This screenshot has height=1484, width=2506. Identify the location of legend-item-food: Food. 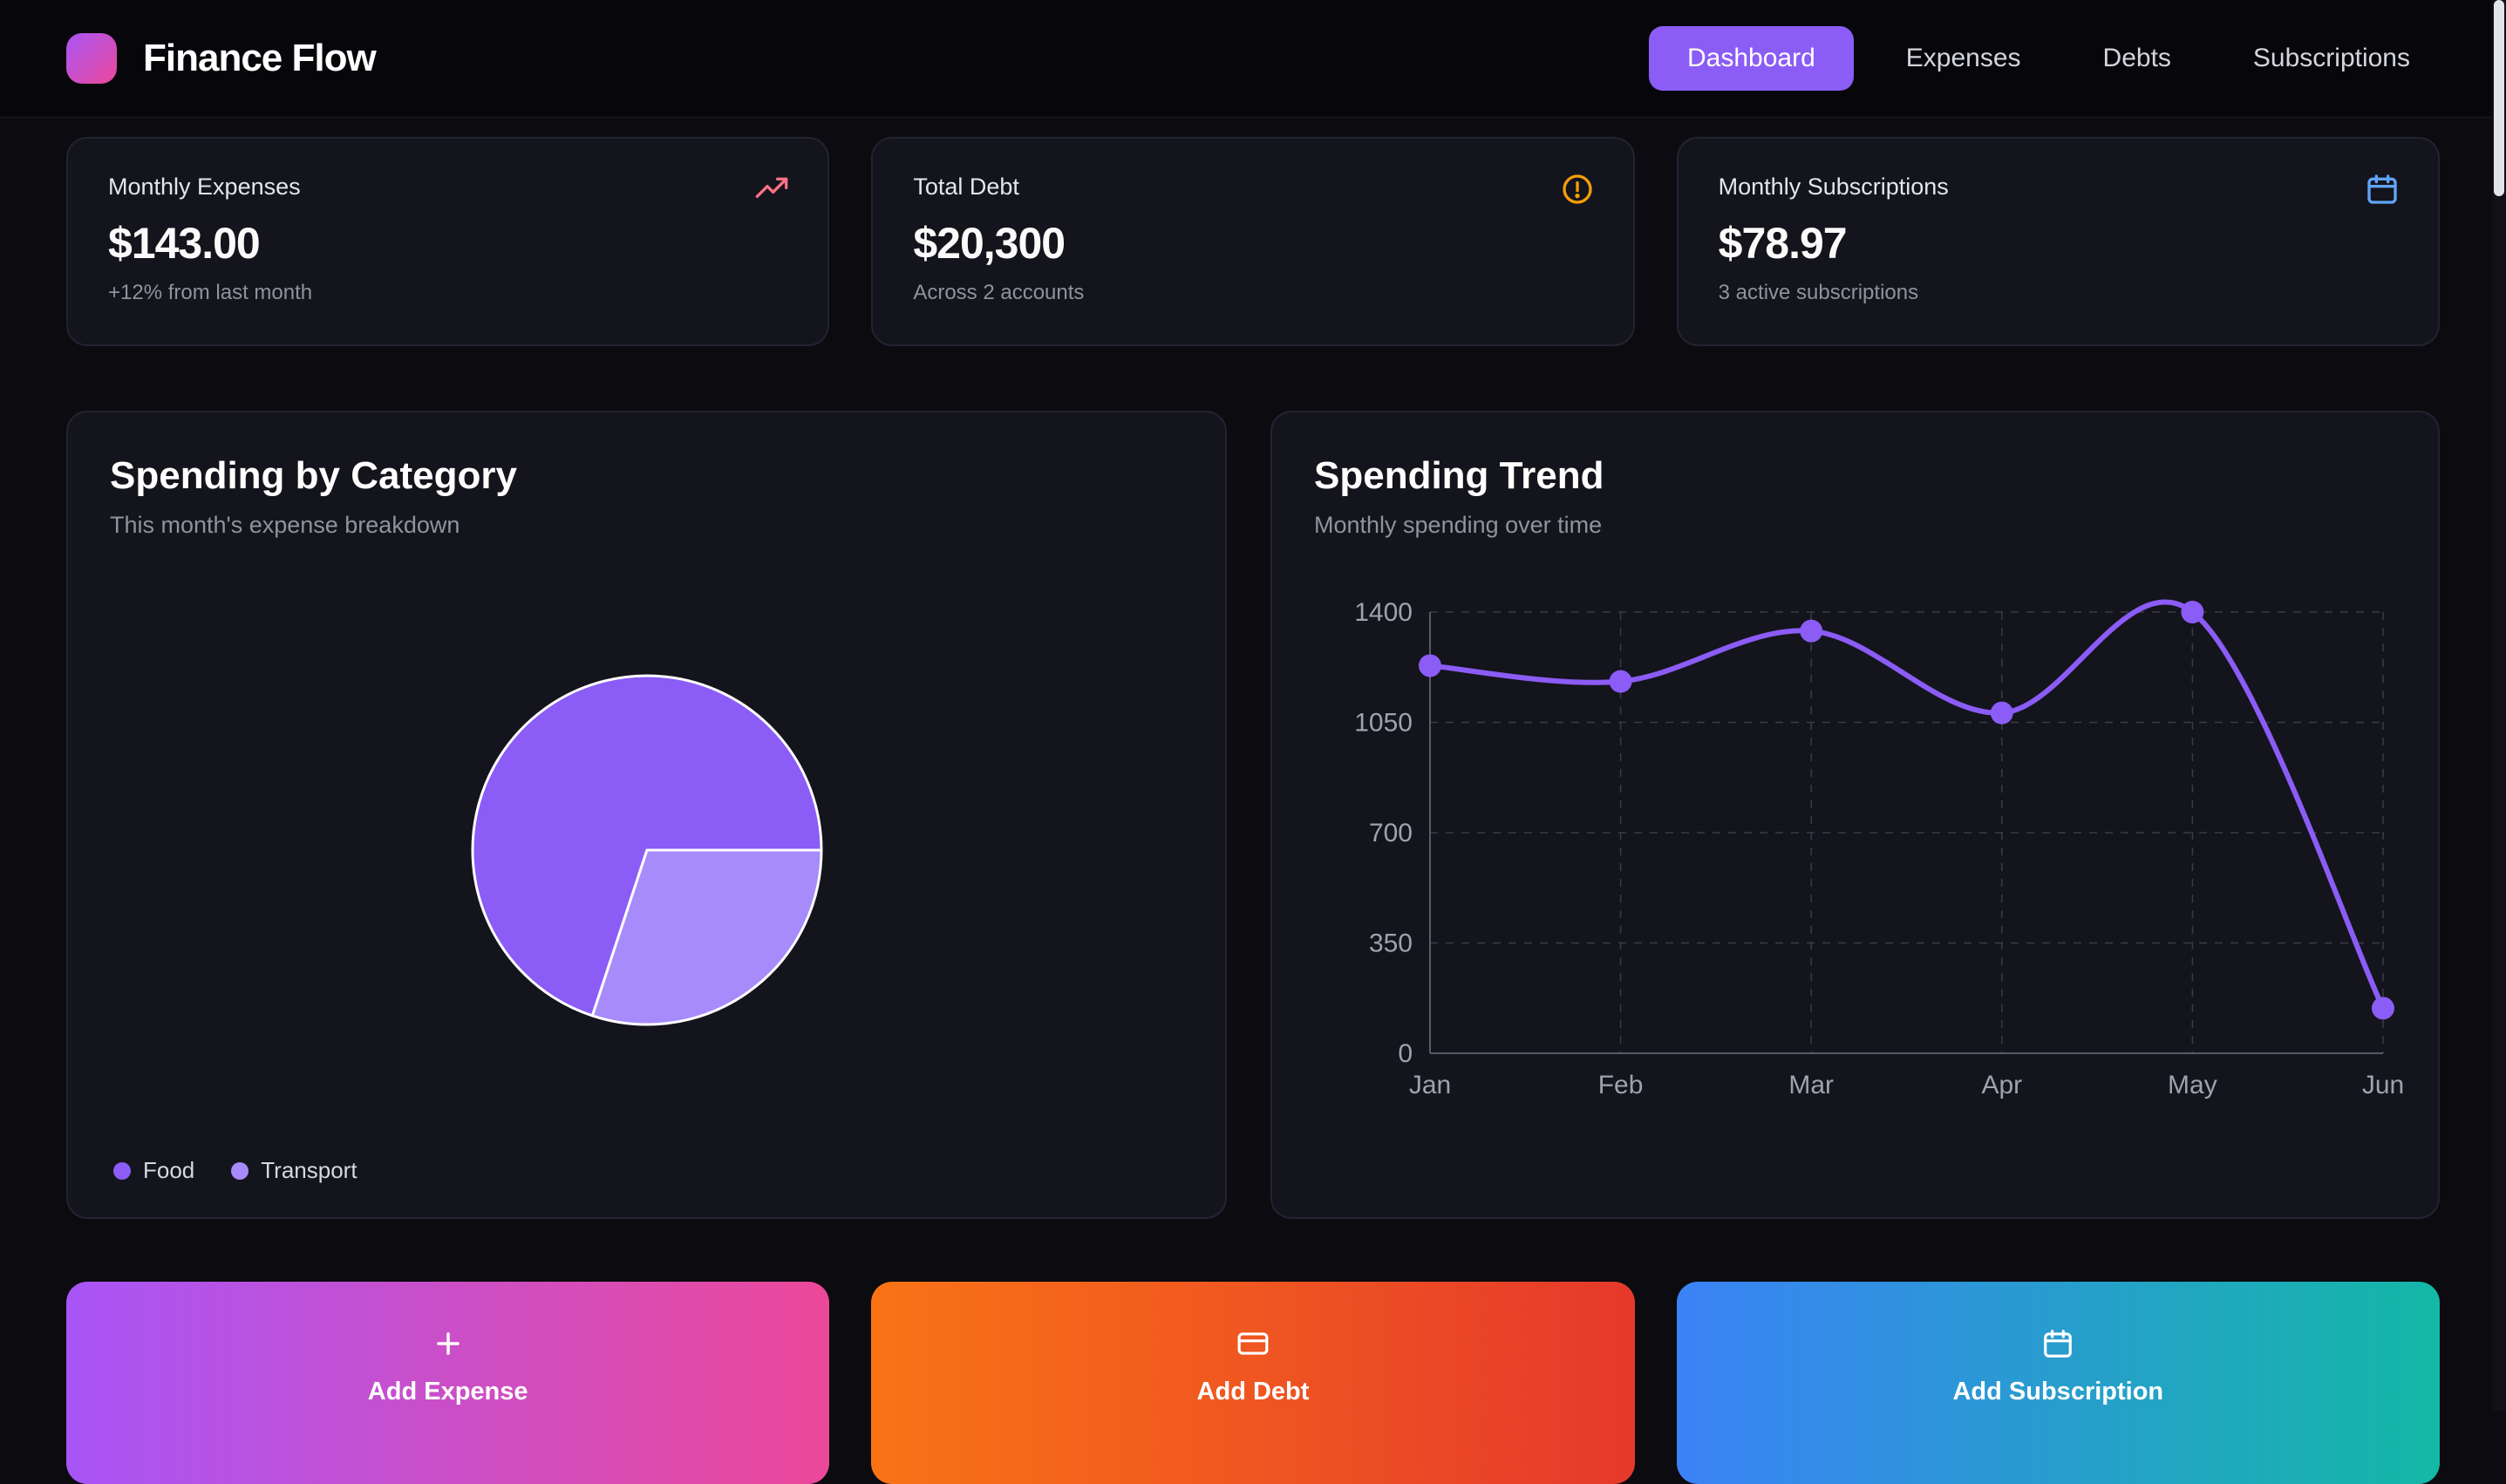
(153, 1170).